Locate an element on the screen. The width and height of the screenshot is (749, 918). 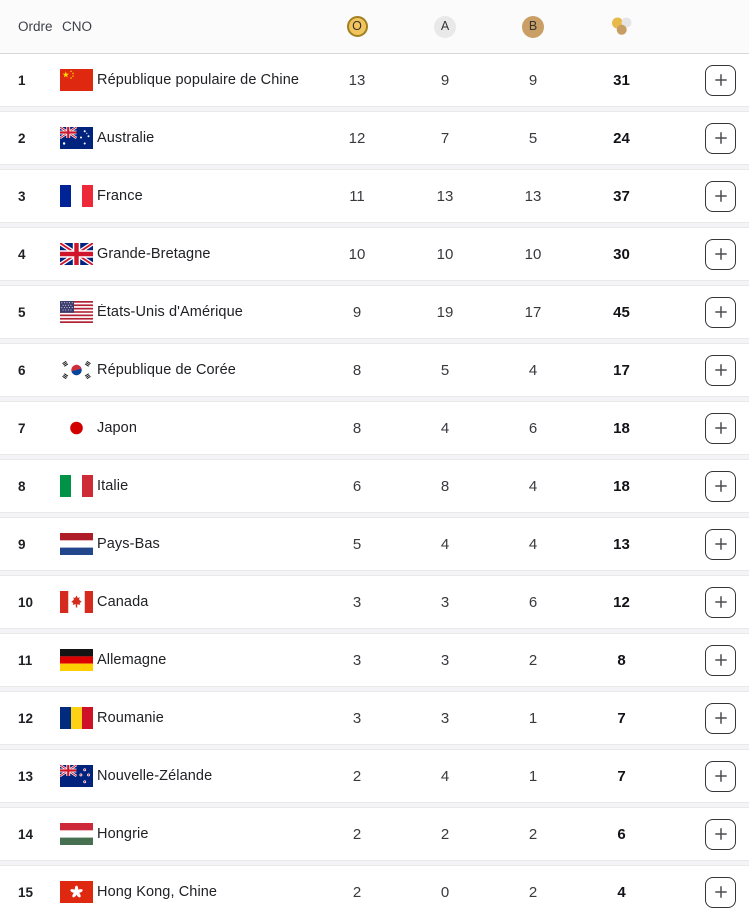
total-count: 13 is located at coordinates (621, 544).